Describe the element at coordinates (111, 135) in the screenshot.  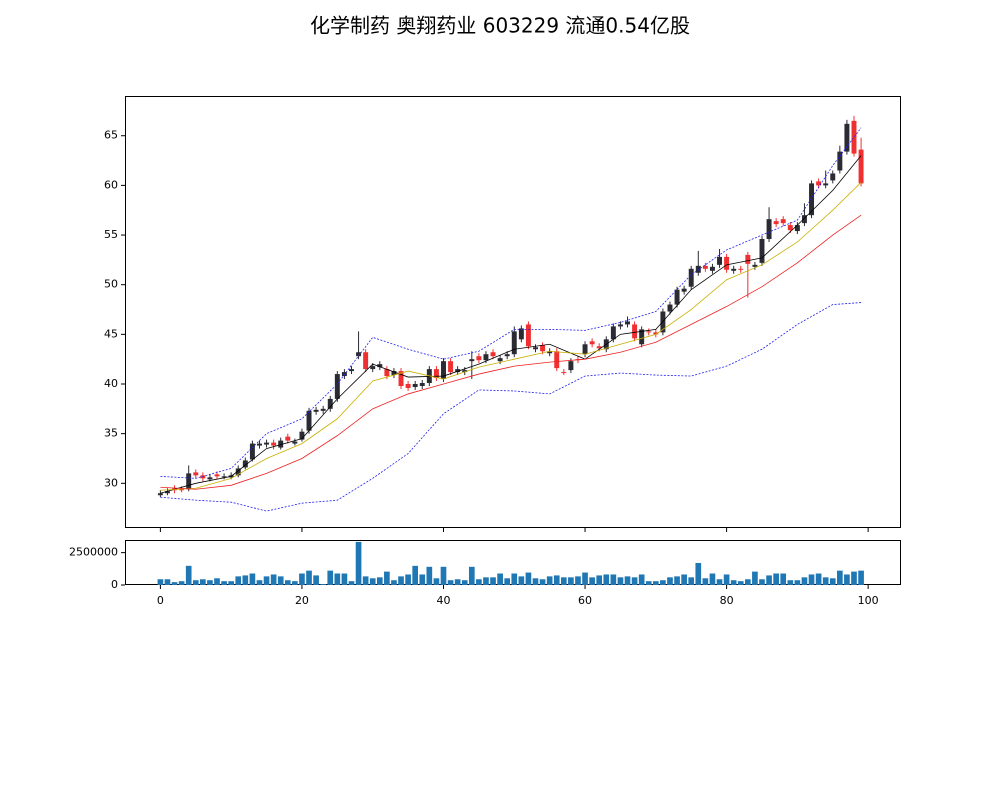
I see `y-tick-label: 65` at that location.